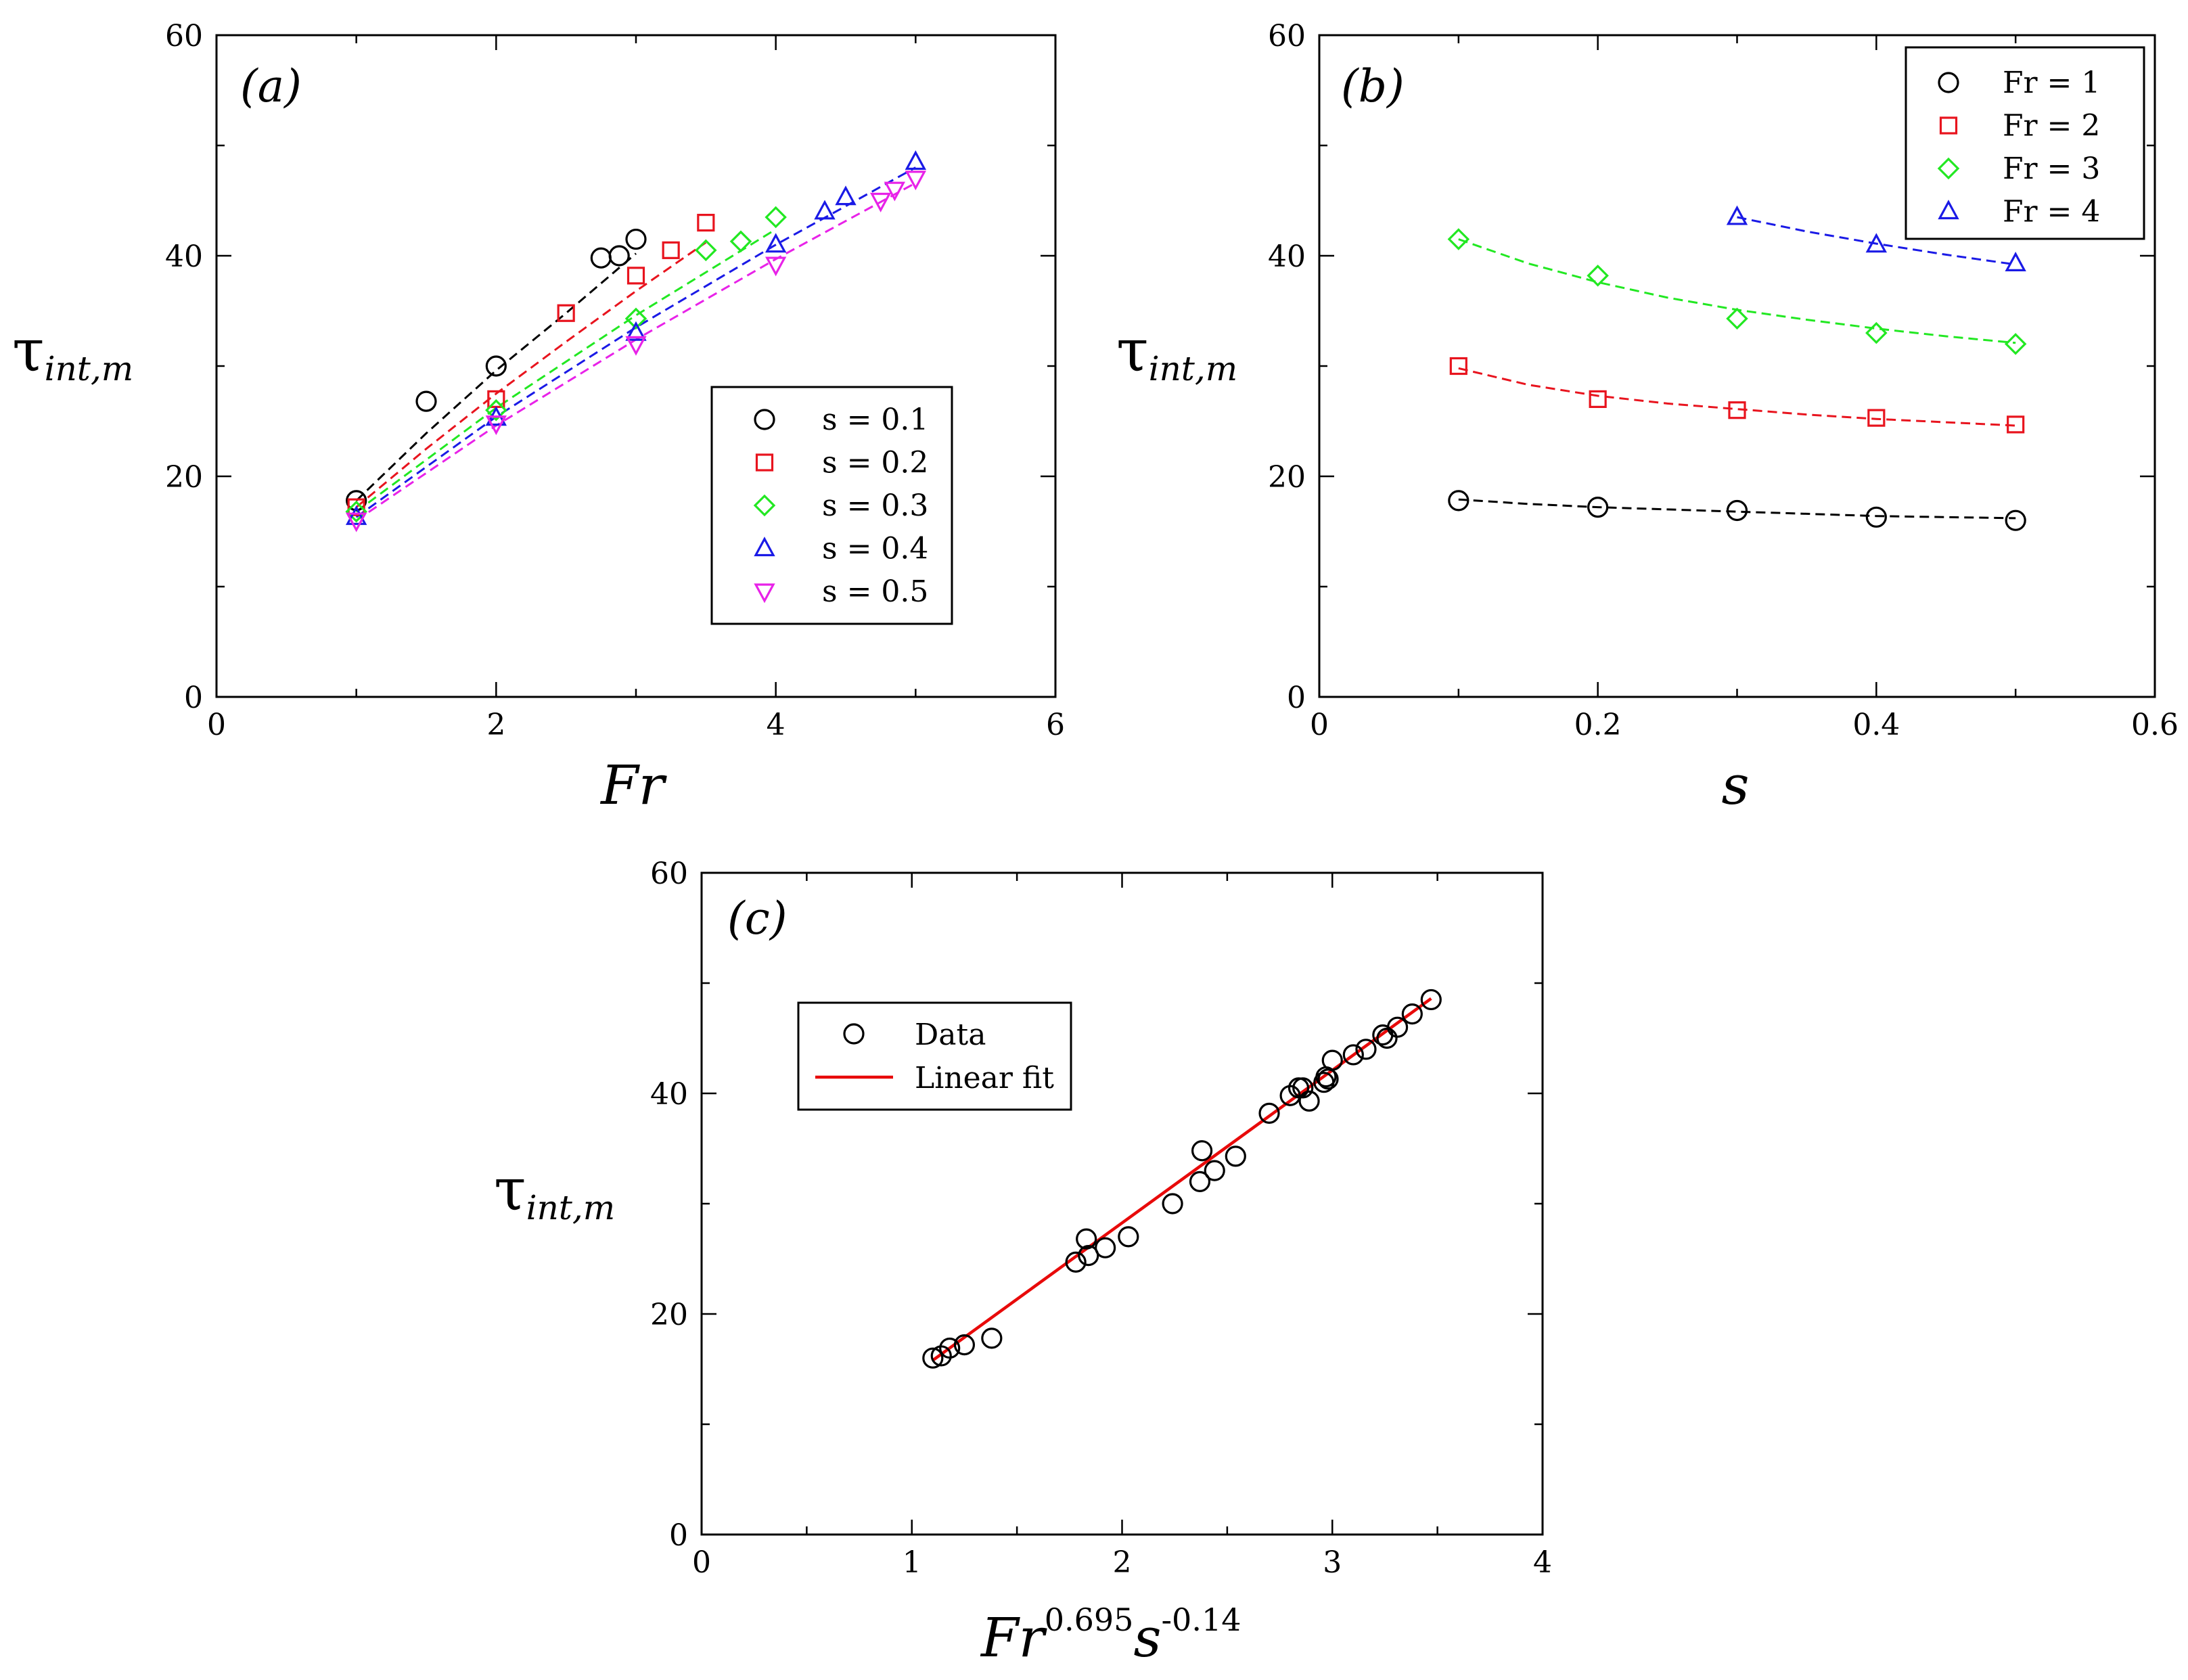  What do you see at coordinates (1193, 368) in the screenshot?
I see `y-title-b-sub: int,m` at bounding box center [1193, 368].